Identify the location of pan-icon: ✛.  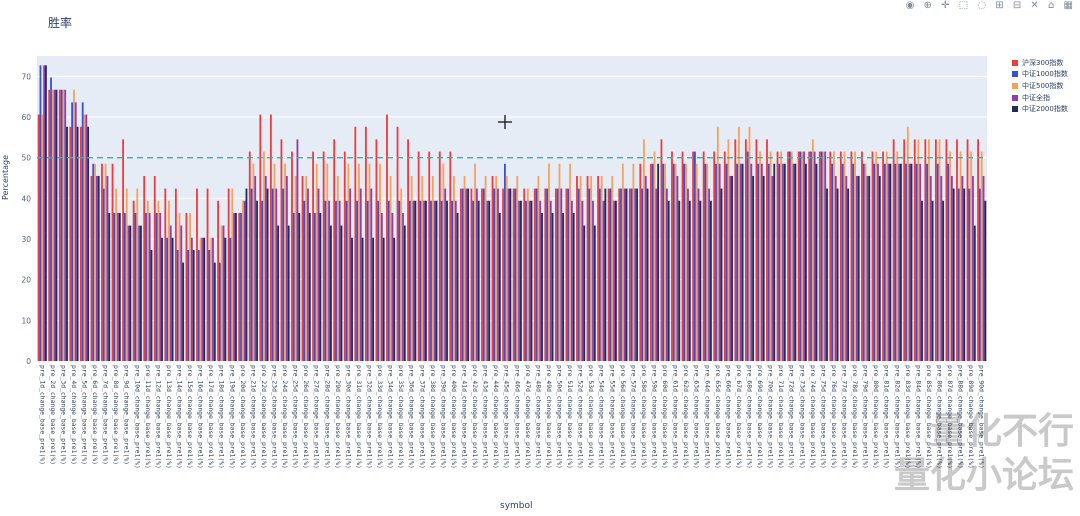
(947, 5).